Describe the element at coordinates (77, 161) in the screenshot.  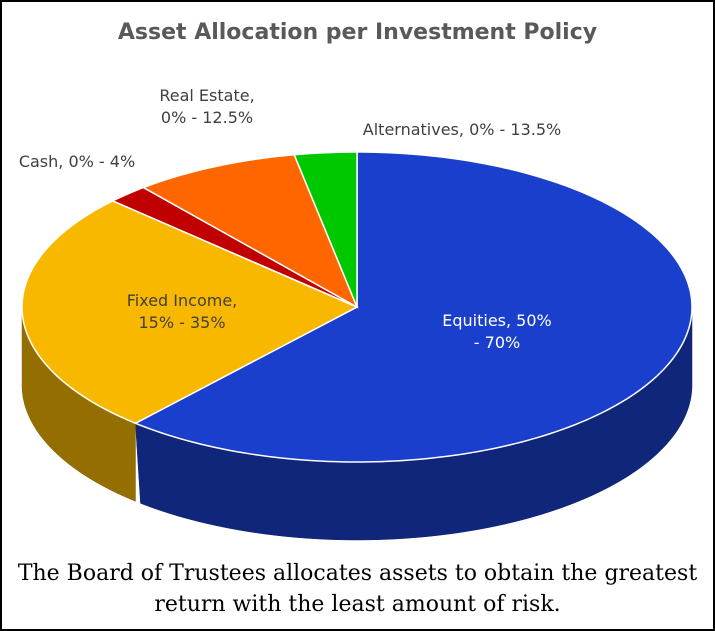
I see `data-label: Cash, 0% - 4%` at that location.